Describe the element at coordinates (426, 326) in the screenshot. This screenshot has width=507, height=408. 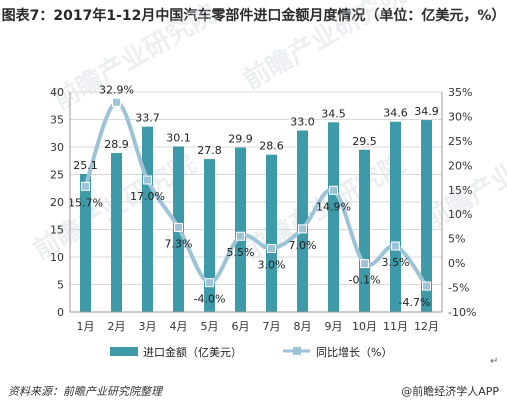
I see `x-tick-label: 12月` at that location.